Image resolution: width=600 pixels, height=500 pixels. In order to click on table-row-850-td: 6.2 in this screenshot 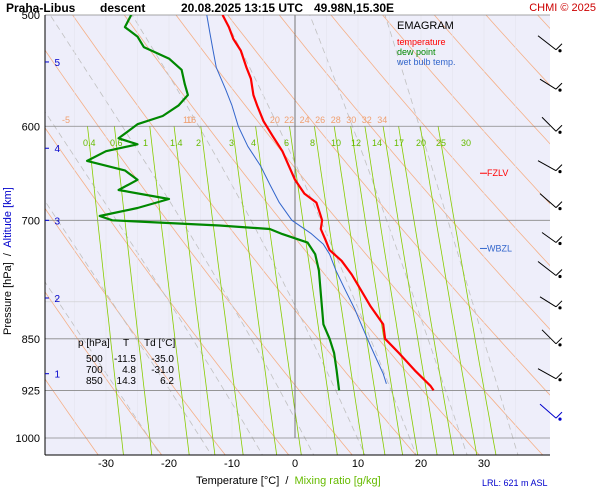, I will do `click(167, 381)`.